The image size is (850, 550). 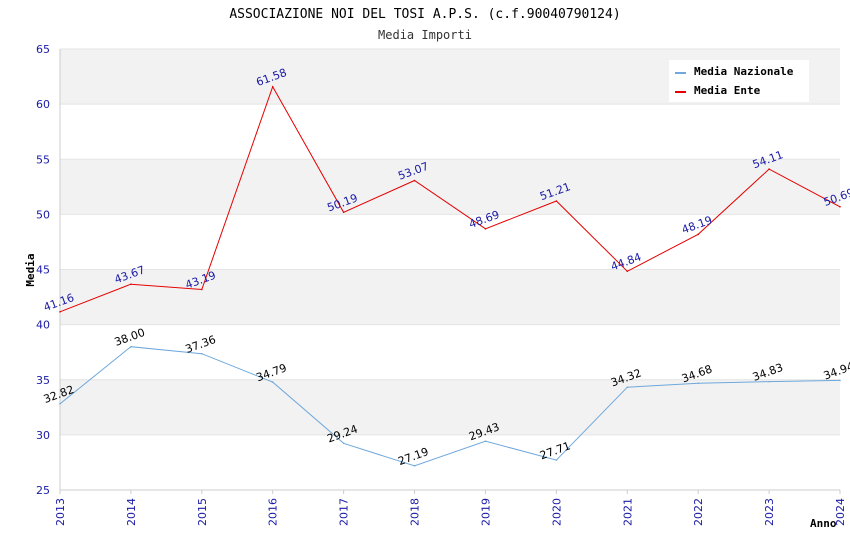 What do you see at coordinates (131, 512) in the screenshot?
I see `x-tick-label: 2014` at bounding box center [131, 512].